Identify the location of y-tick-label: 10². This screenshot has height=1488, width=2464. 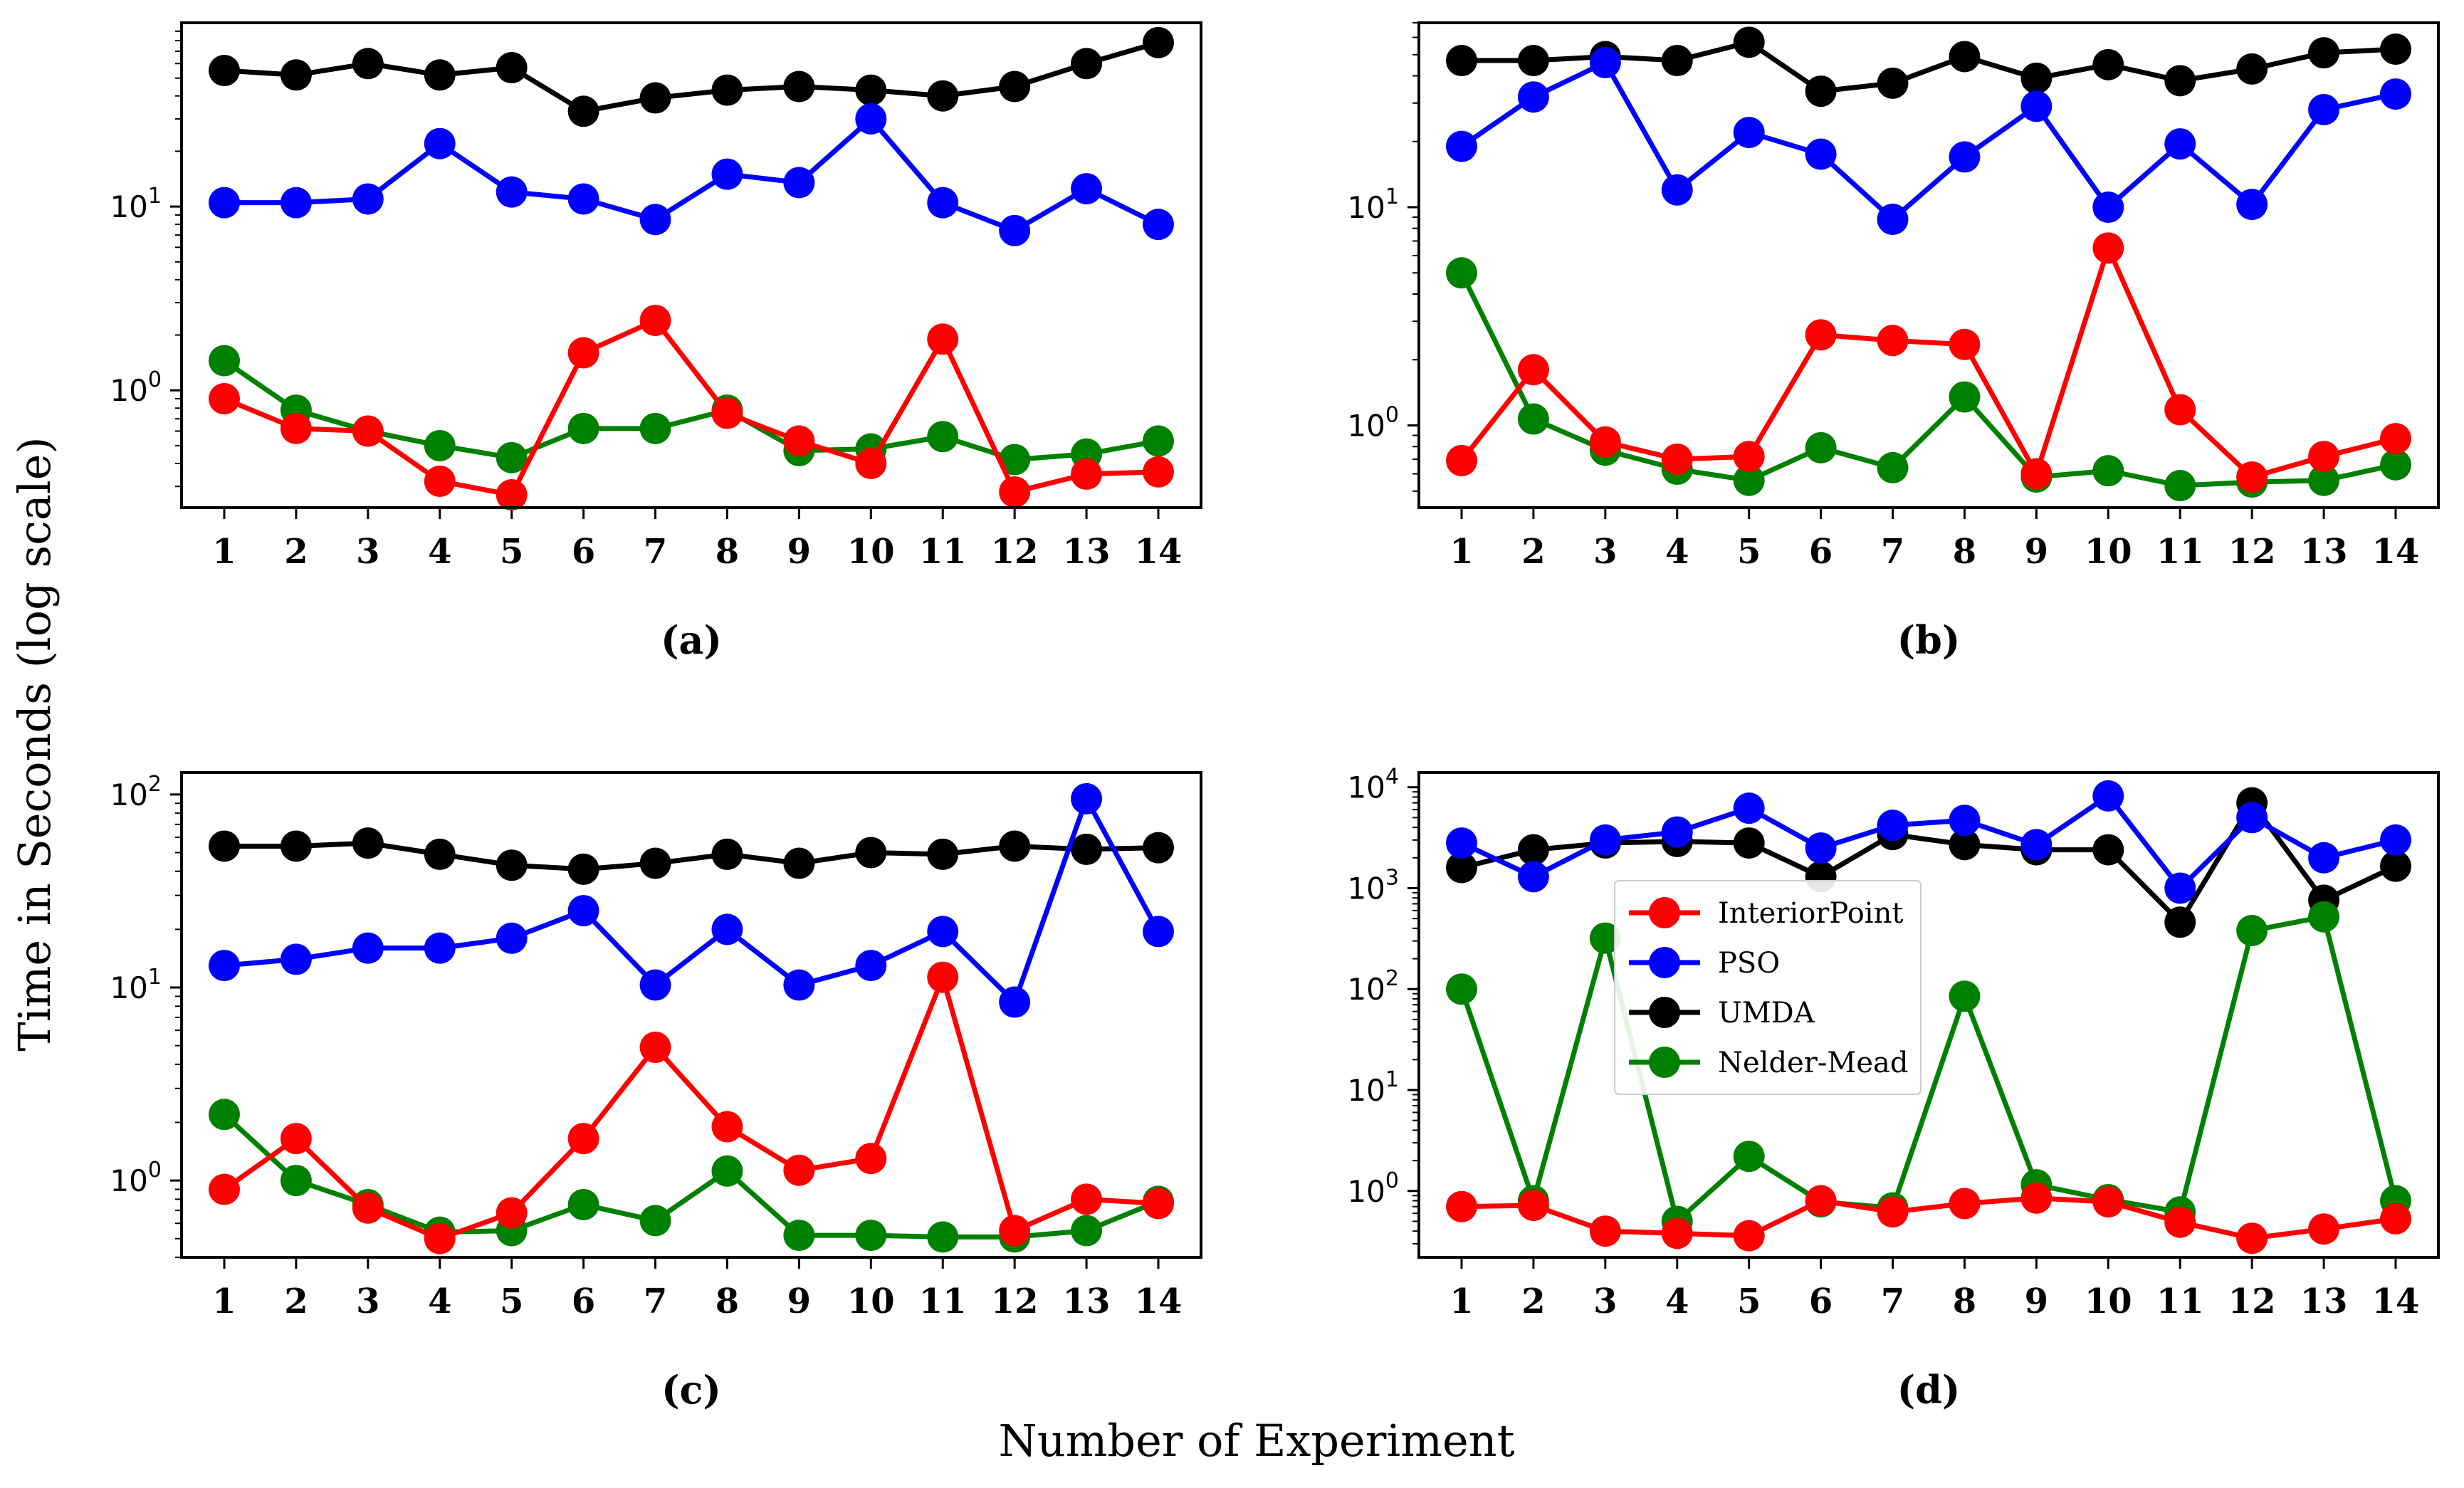
(1373, 986).